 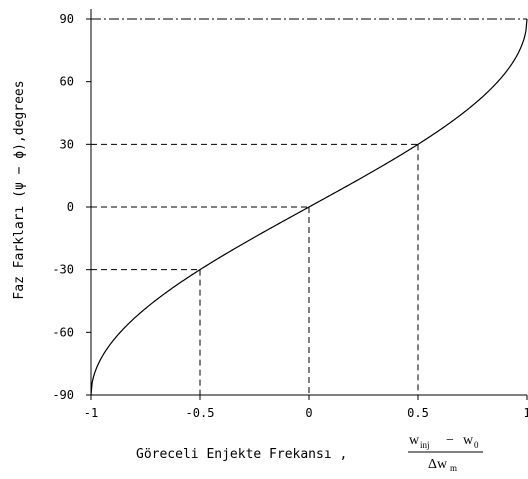 I want to click on x-axis-fraction: w inj − w 0 Δw m, so click(x=445, y=453).